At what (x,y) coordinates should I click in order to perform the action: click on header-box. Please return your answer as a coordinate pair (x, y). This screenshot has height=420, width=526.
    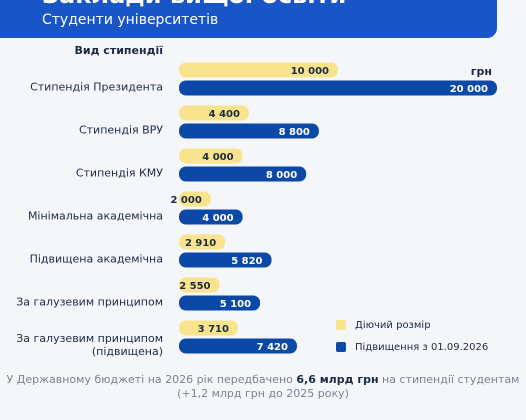
    Looking at the image, I should click on (248, 19).